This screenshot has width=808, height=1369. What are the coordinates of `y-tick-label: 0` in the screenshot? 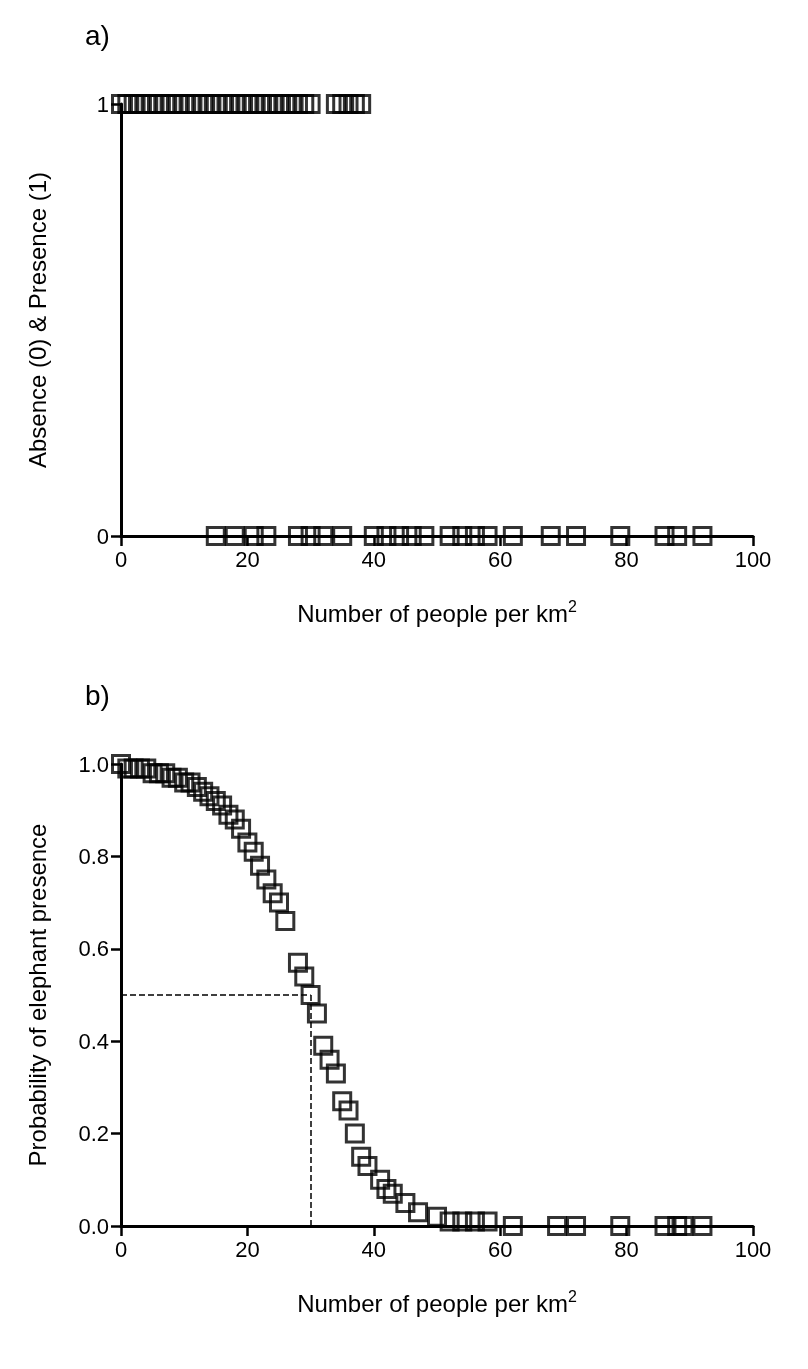 It's located at (102, 536).